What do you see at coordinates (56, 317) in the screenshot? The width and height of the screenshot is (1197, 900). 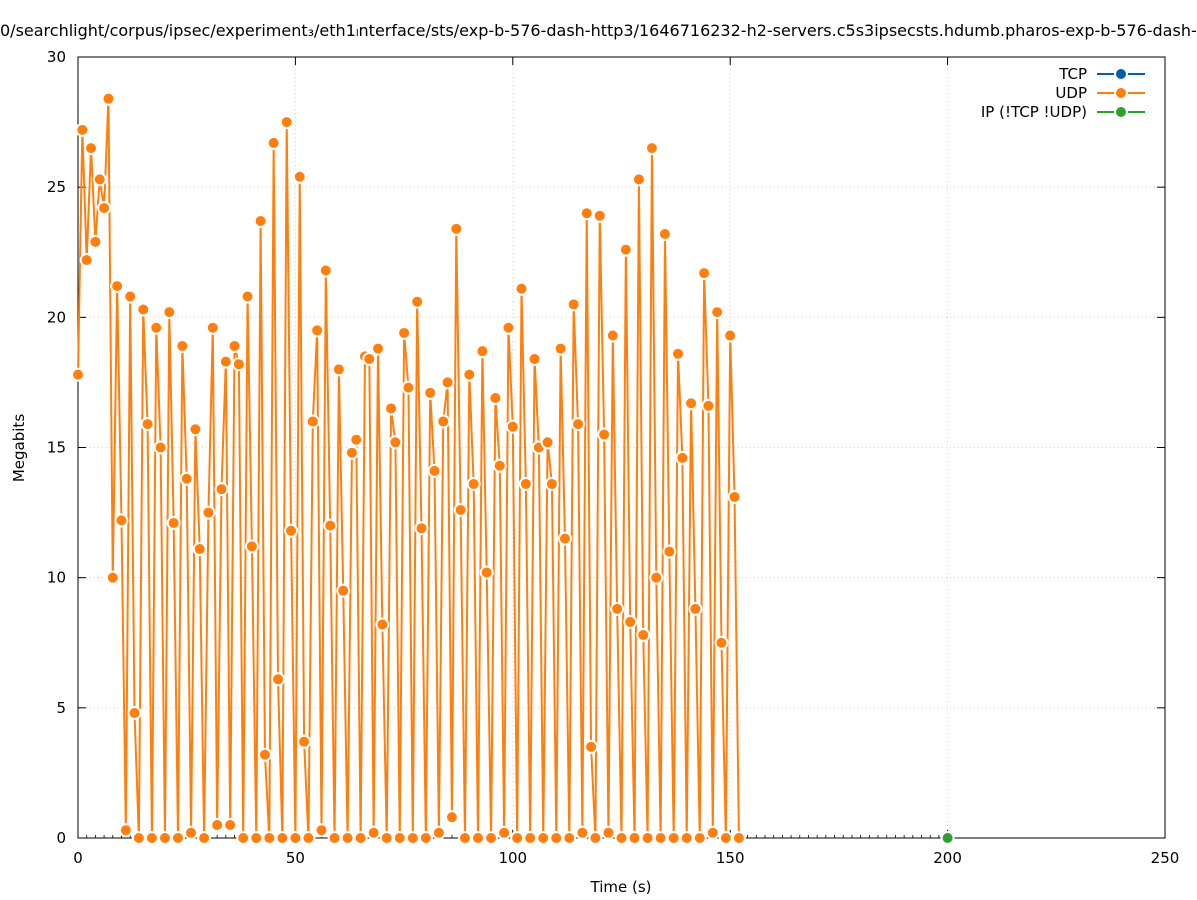 I see `y-tick-label: 20` at bounding box center [56, 317].